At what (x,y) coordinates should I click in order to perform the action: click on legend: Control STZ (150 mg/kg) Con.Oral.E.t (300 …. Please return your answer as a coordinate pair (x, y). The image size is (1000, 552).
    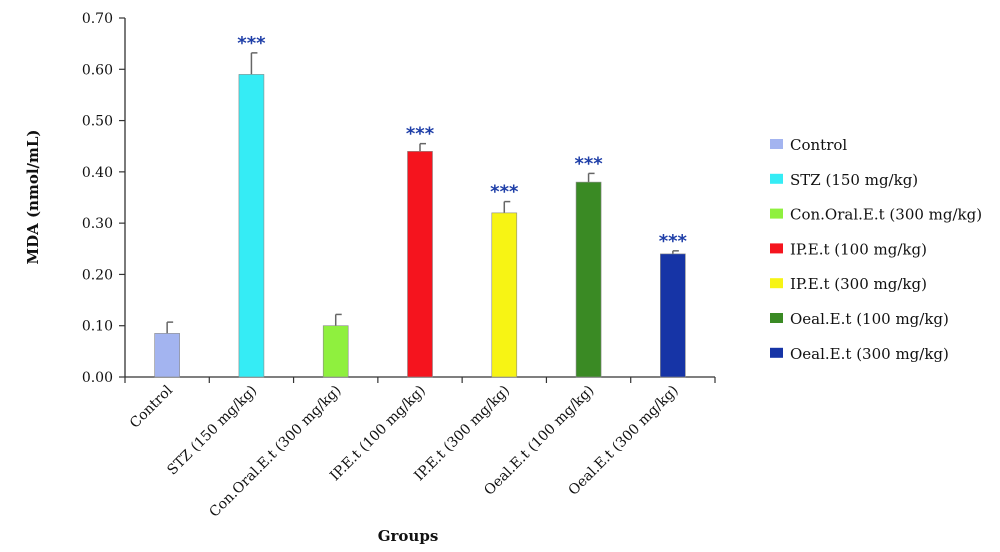
    Looking at the image, I should click on (876, 249).